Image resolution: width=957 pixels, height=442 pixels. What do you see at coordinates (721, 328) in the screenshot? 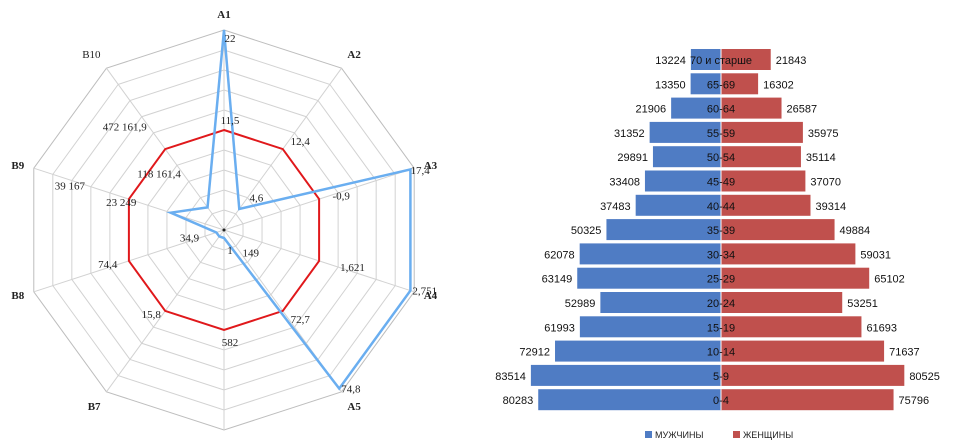
I see `pyramid-age-label: 15-19` at bounding box center [721, 328].